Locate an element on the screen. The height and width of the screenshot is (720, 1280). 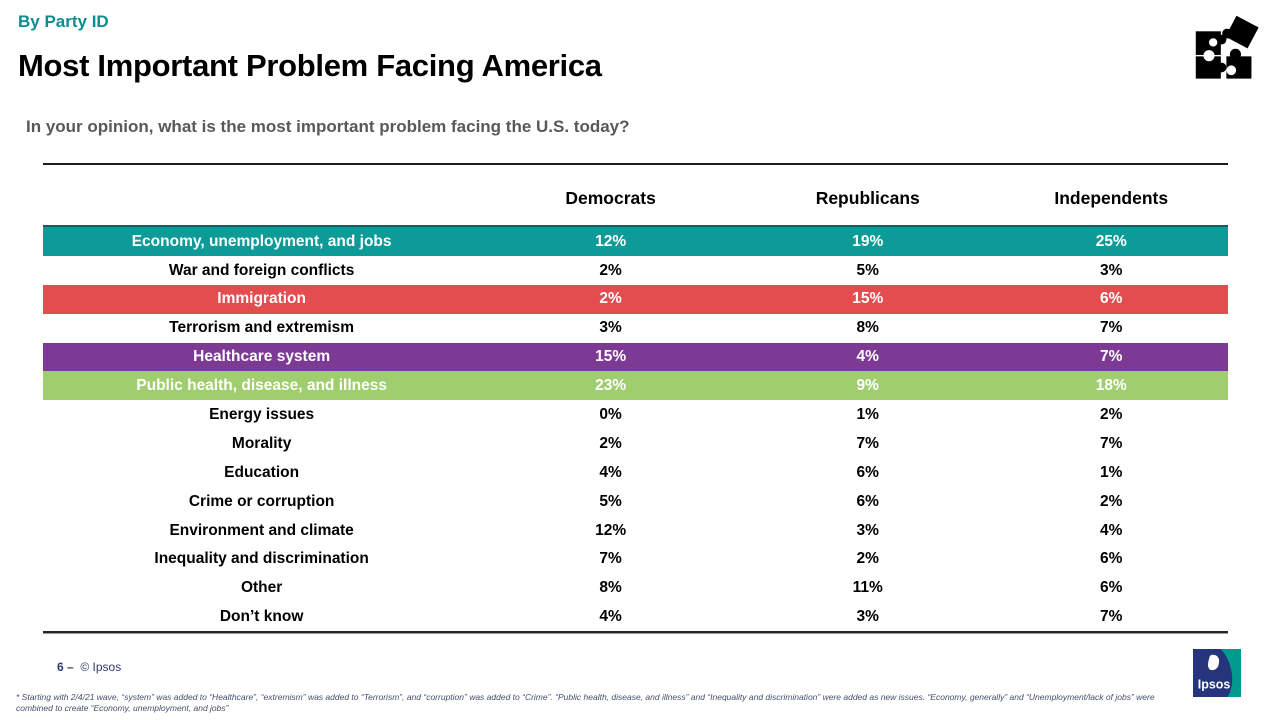
category-cell: Education is located at coordinates (262, 472).